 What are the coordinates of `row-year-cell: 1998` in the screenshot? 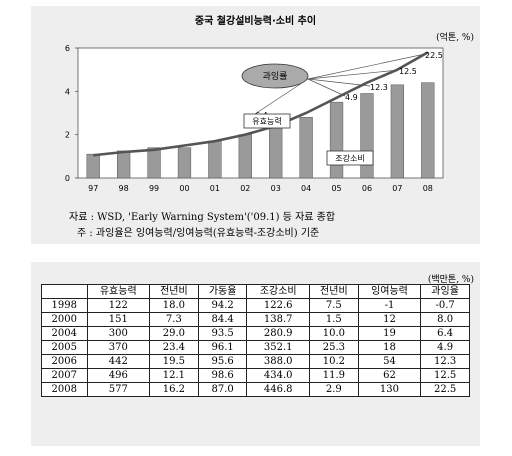 It's located at (64, 305).